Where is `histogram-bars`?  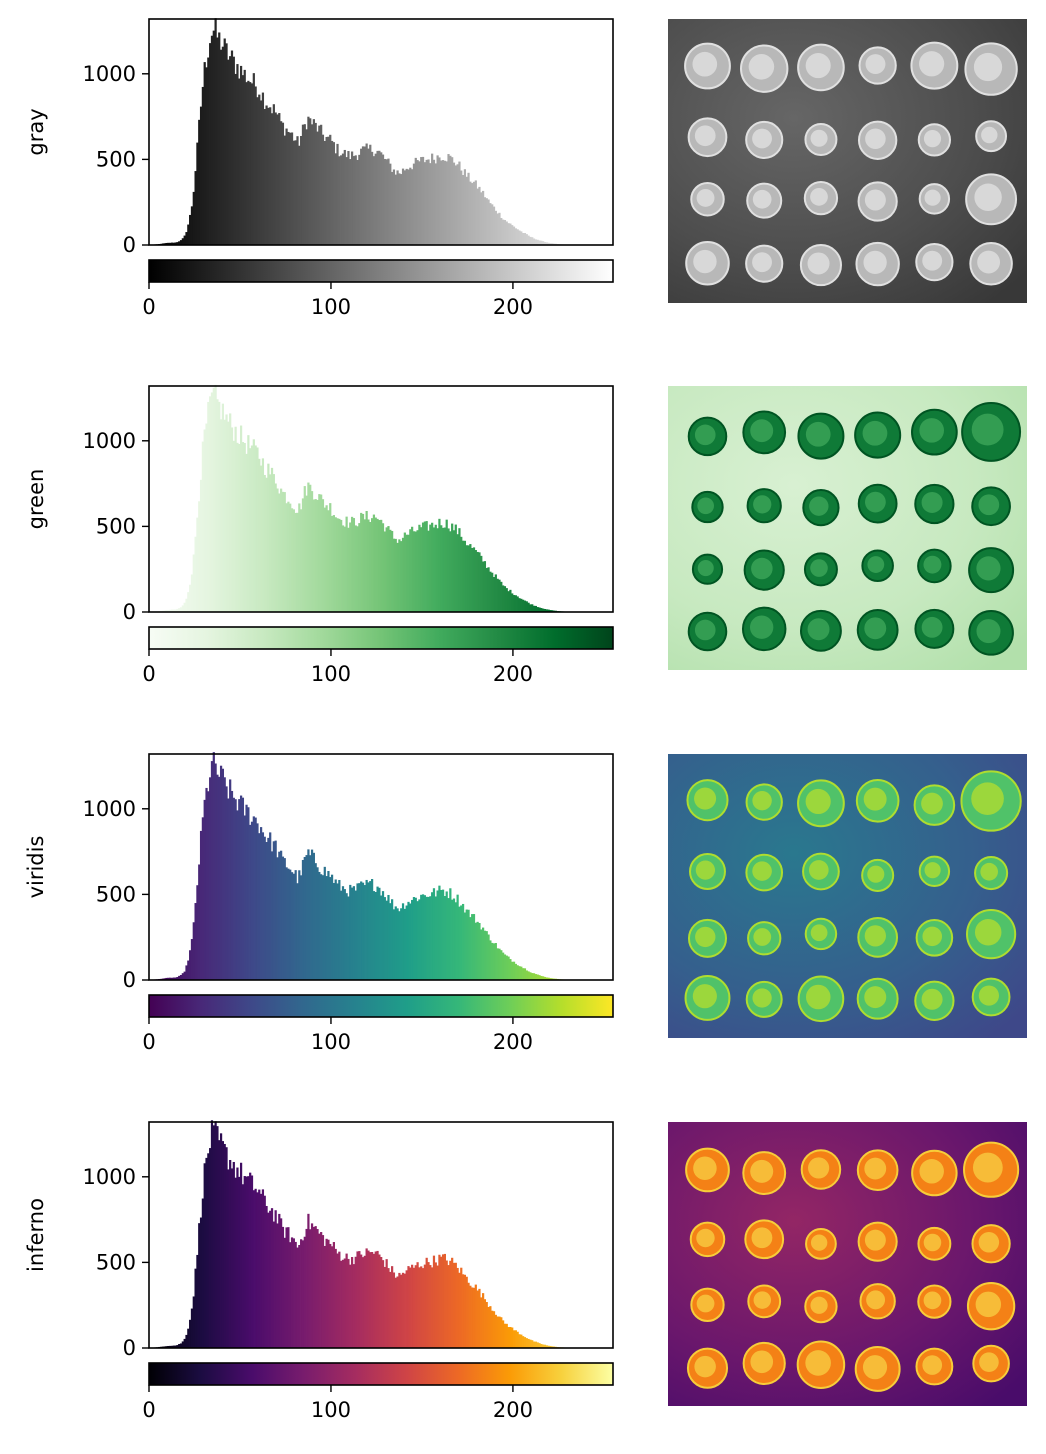 histogram-bars is located at coordinates (368, 866).